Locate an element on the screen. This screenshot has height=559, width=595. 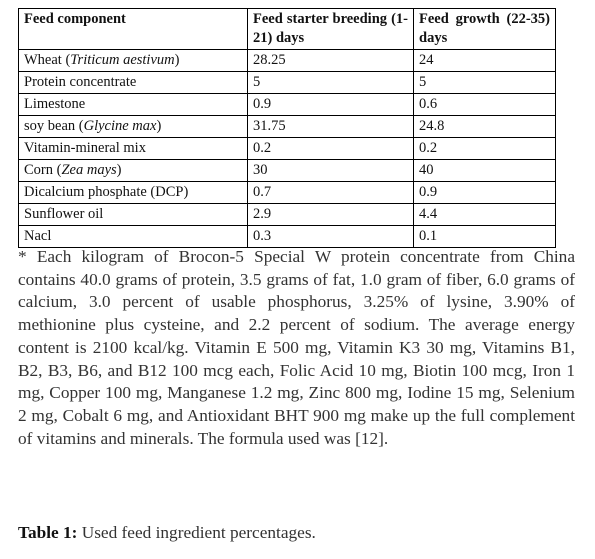
table-row: Wheat (Triticum aestivum) 28.25 24 is located at coordinates (287, 60).